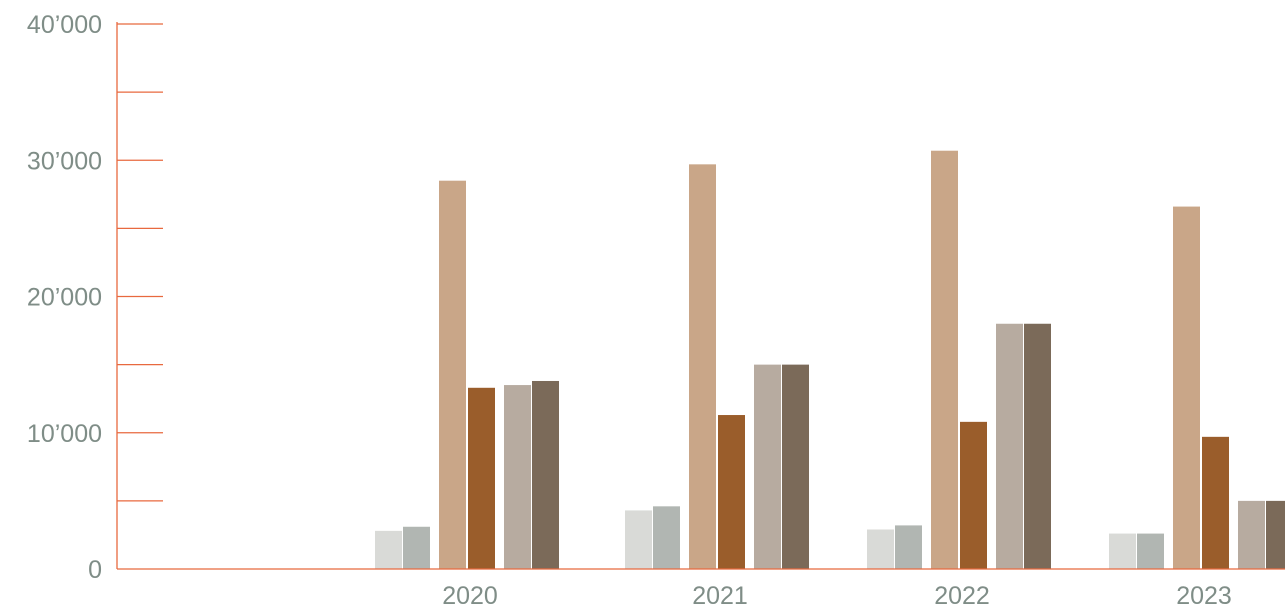 This screenshot has height=605, width=1285. Describe the element at coordinates (64, 161) in the screenshot. I see `y-tick-label: 30’000` at that location.